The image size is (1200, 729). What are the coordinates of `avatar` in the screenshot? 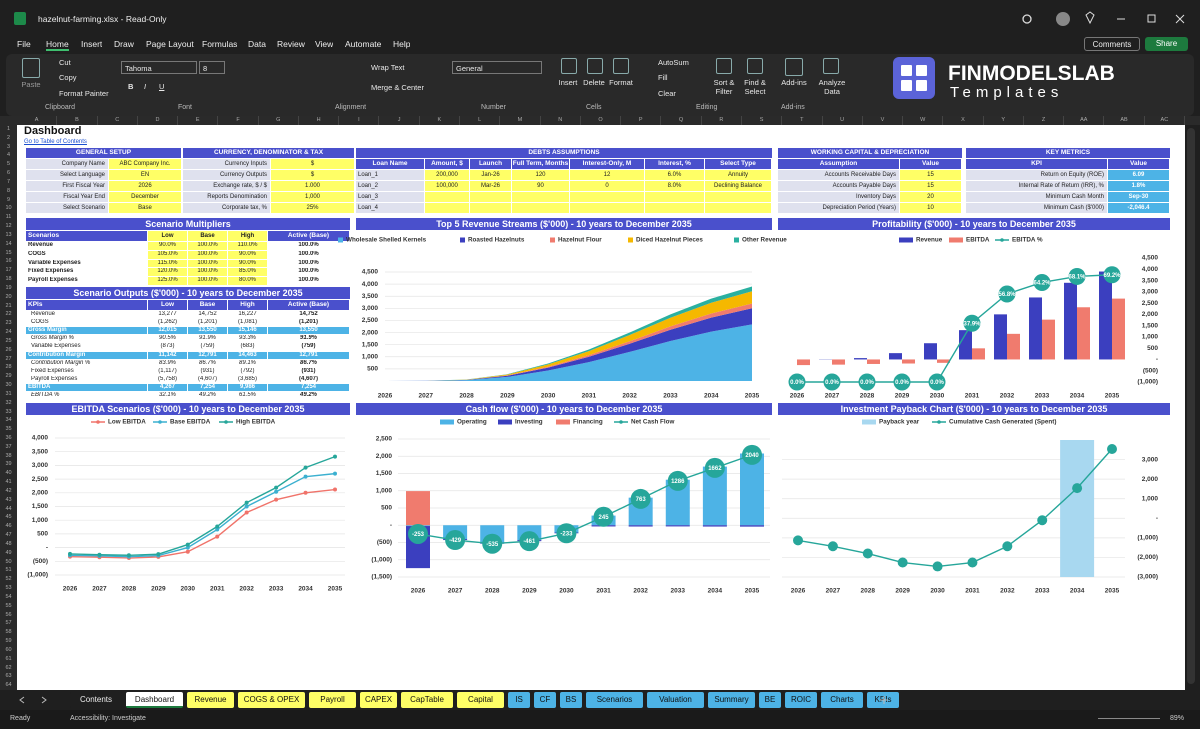 It's located at (1063, 19).